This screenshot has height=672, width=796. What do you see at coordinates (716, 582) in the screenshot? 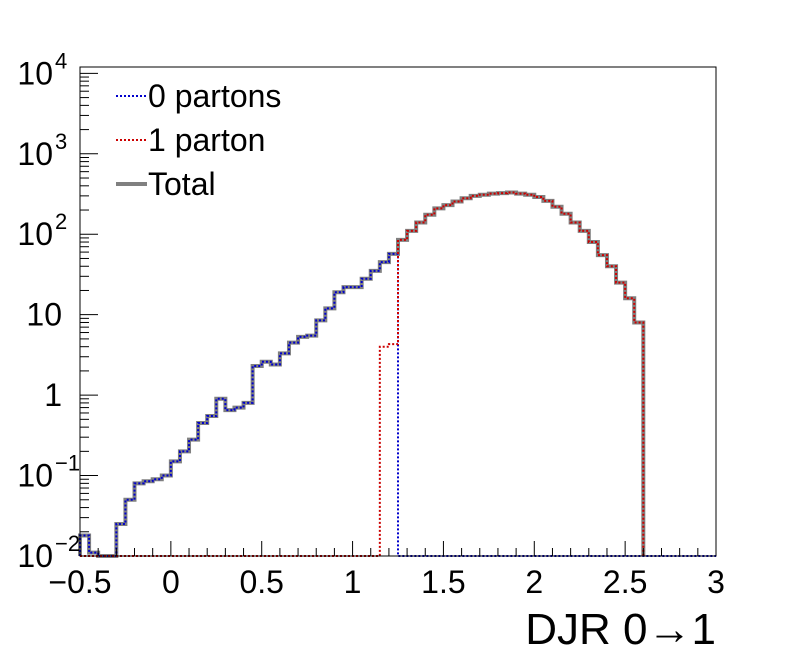
I see `x-tick-label: 3` at bounding box center [716, 582].